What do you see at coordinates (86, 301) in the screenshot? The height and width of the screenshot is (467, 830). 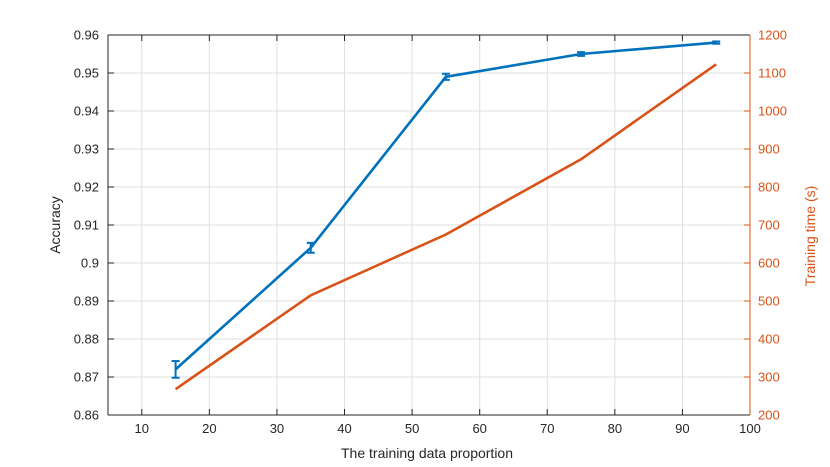 I see `y-left-tick-label: 0.89` at bounding box center [86, 301].